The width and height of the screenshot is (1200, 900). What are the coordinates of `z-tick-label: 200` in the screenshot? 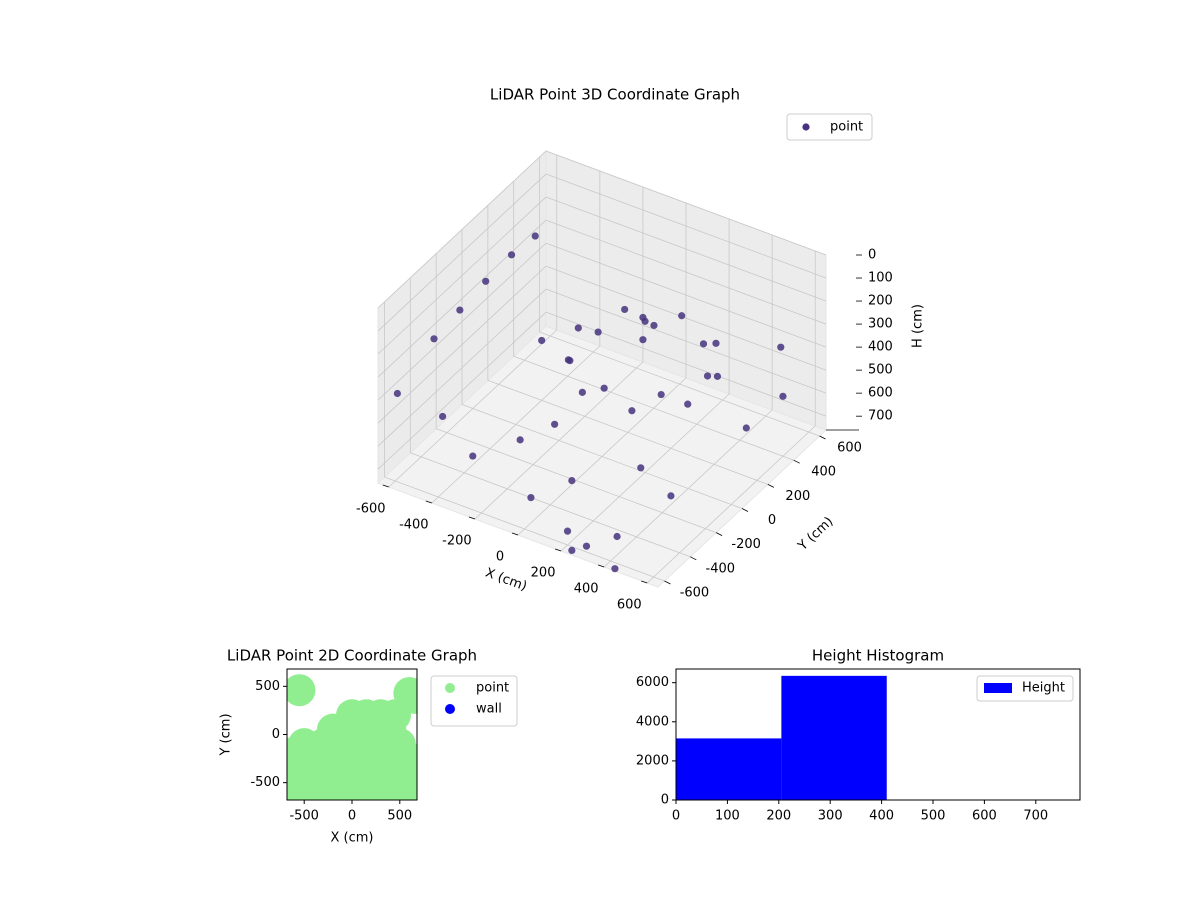 It's located at (880, 301).